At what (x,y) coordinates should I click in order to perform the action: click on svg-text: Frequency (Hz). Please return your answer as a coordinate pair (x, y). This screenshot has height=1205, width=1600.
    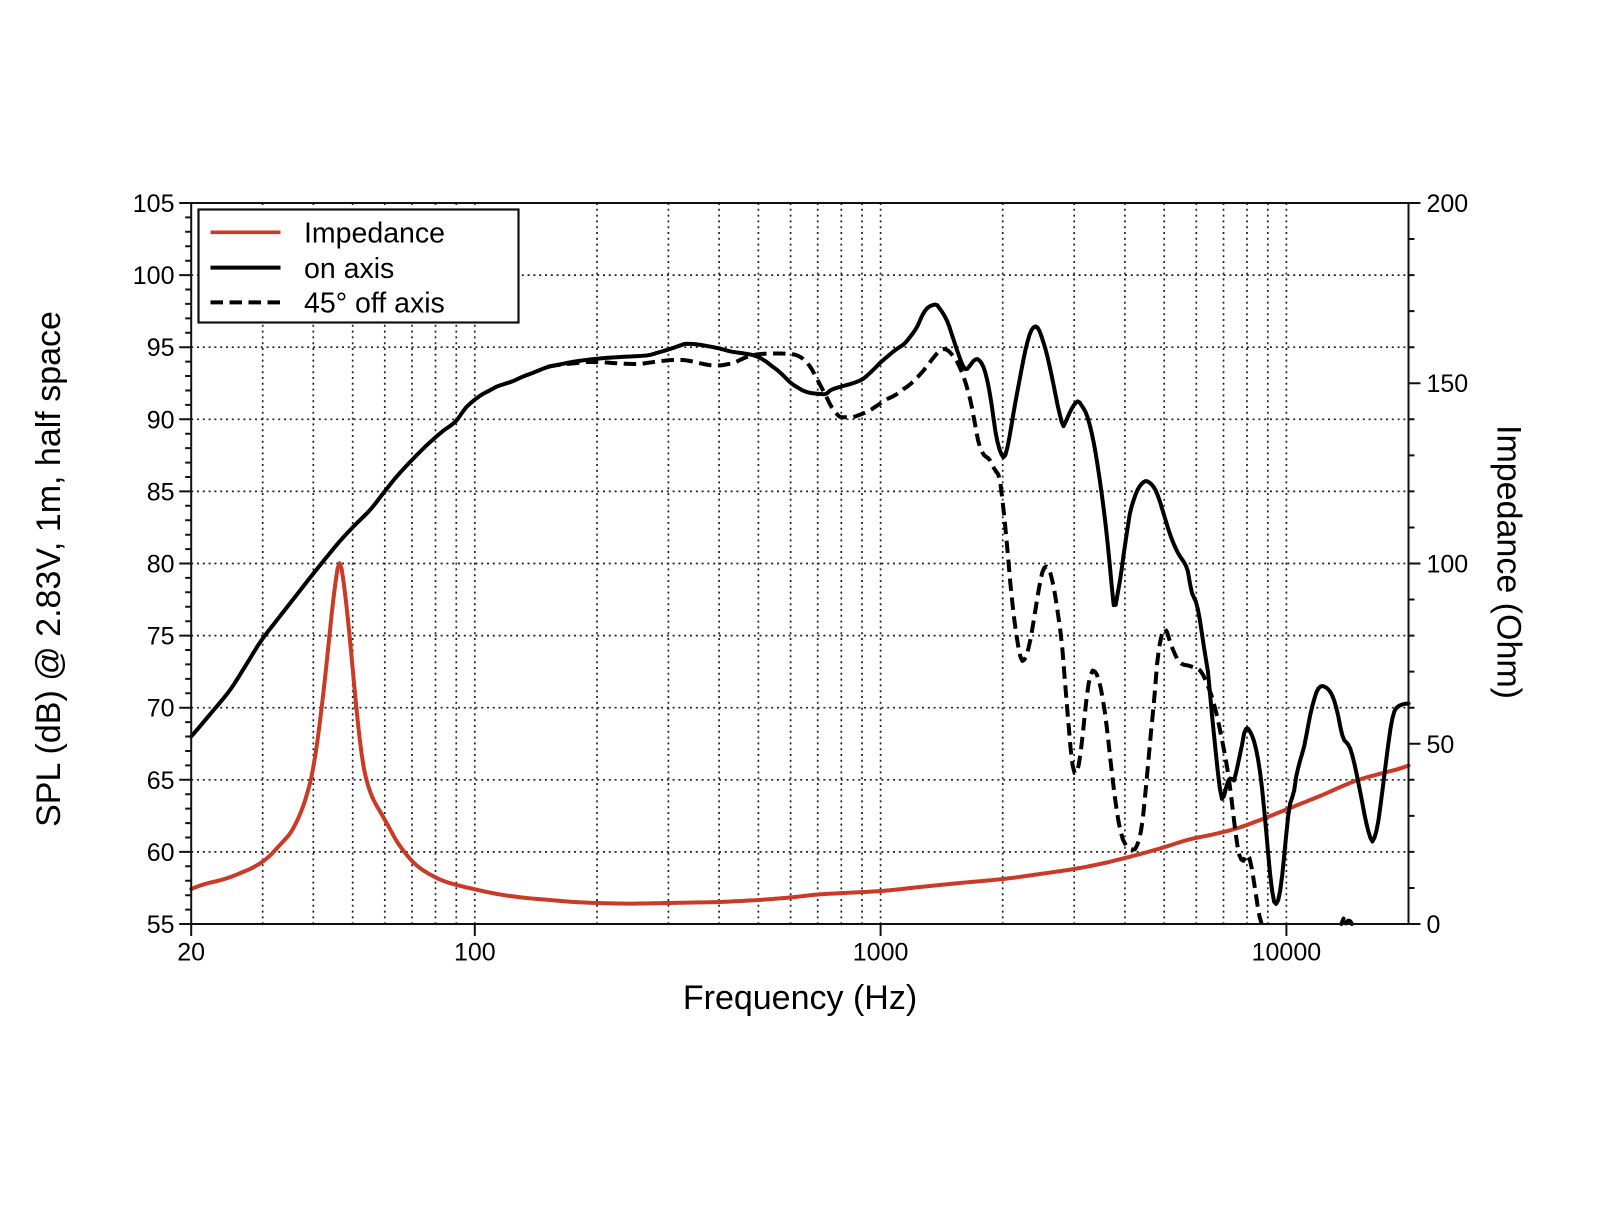
    Looking at the image, I should click on (800, 998).